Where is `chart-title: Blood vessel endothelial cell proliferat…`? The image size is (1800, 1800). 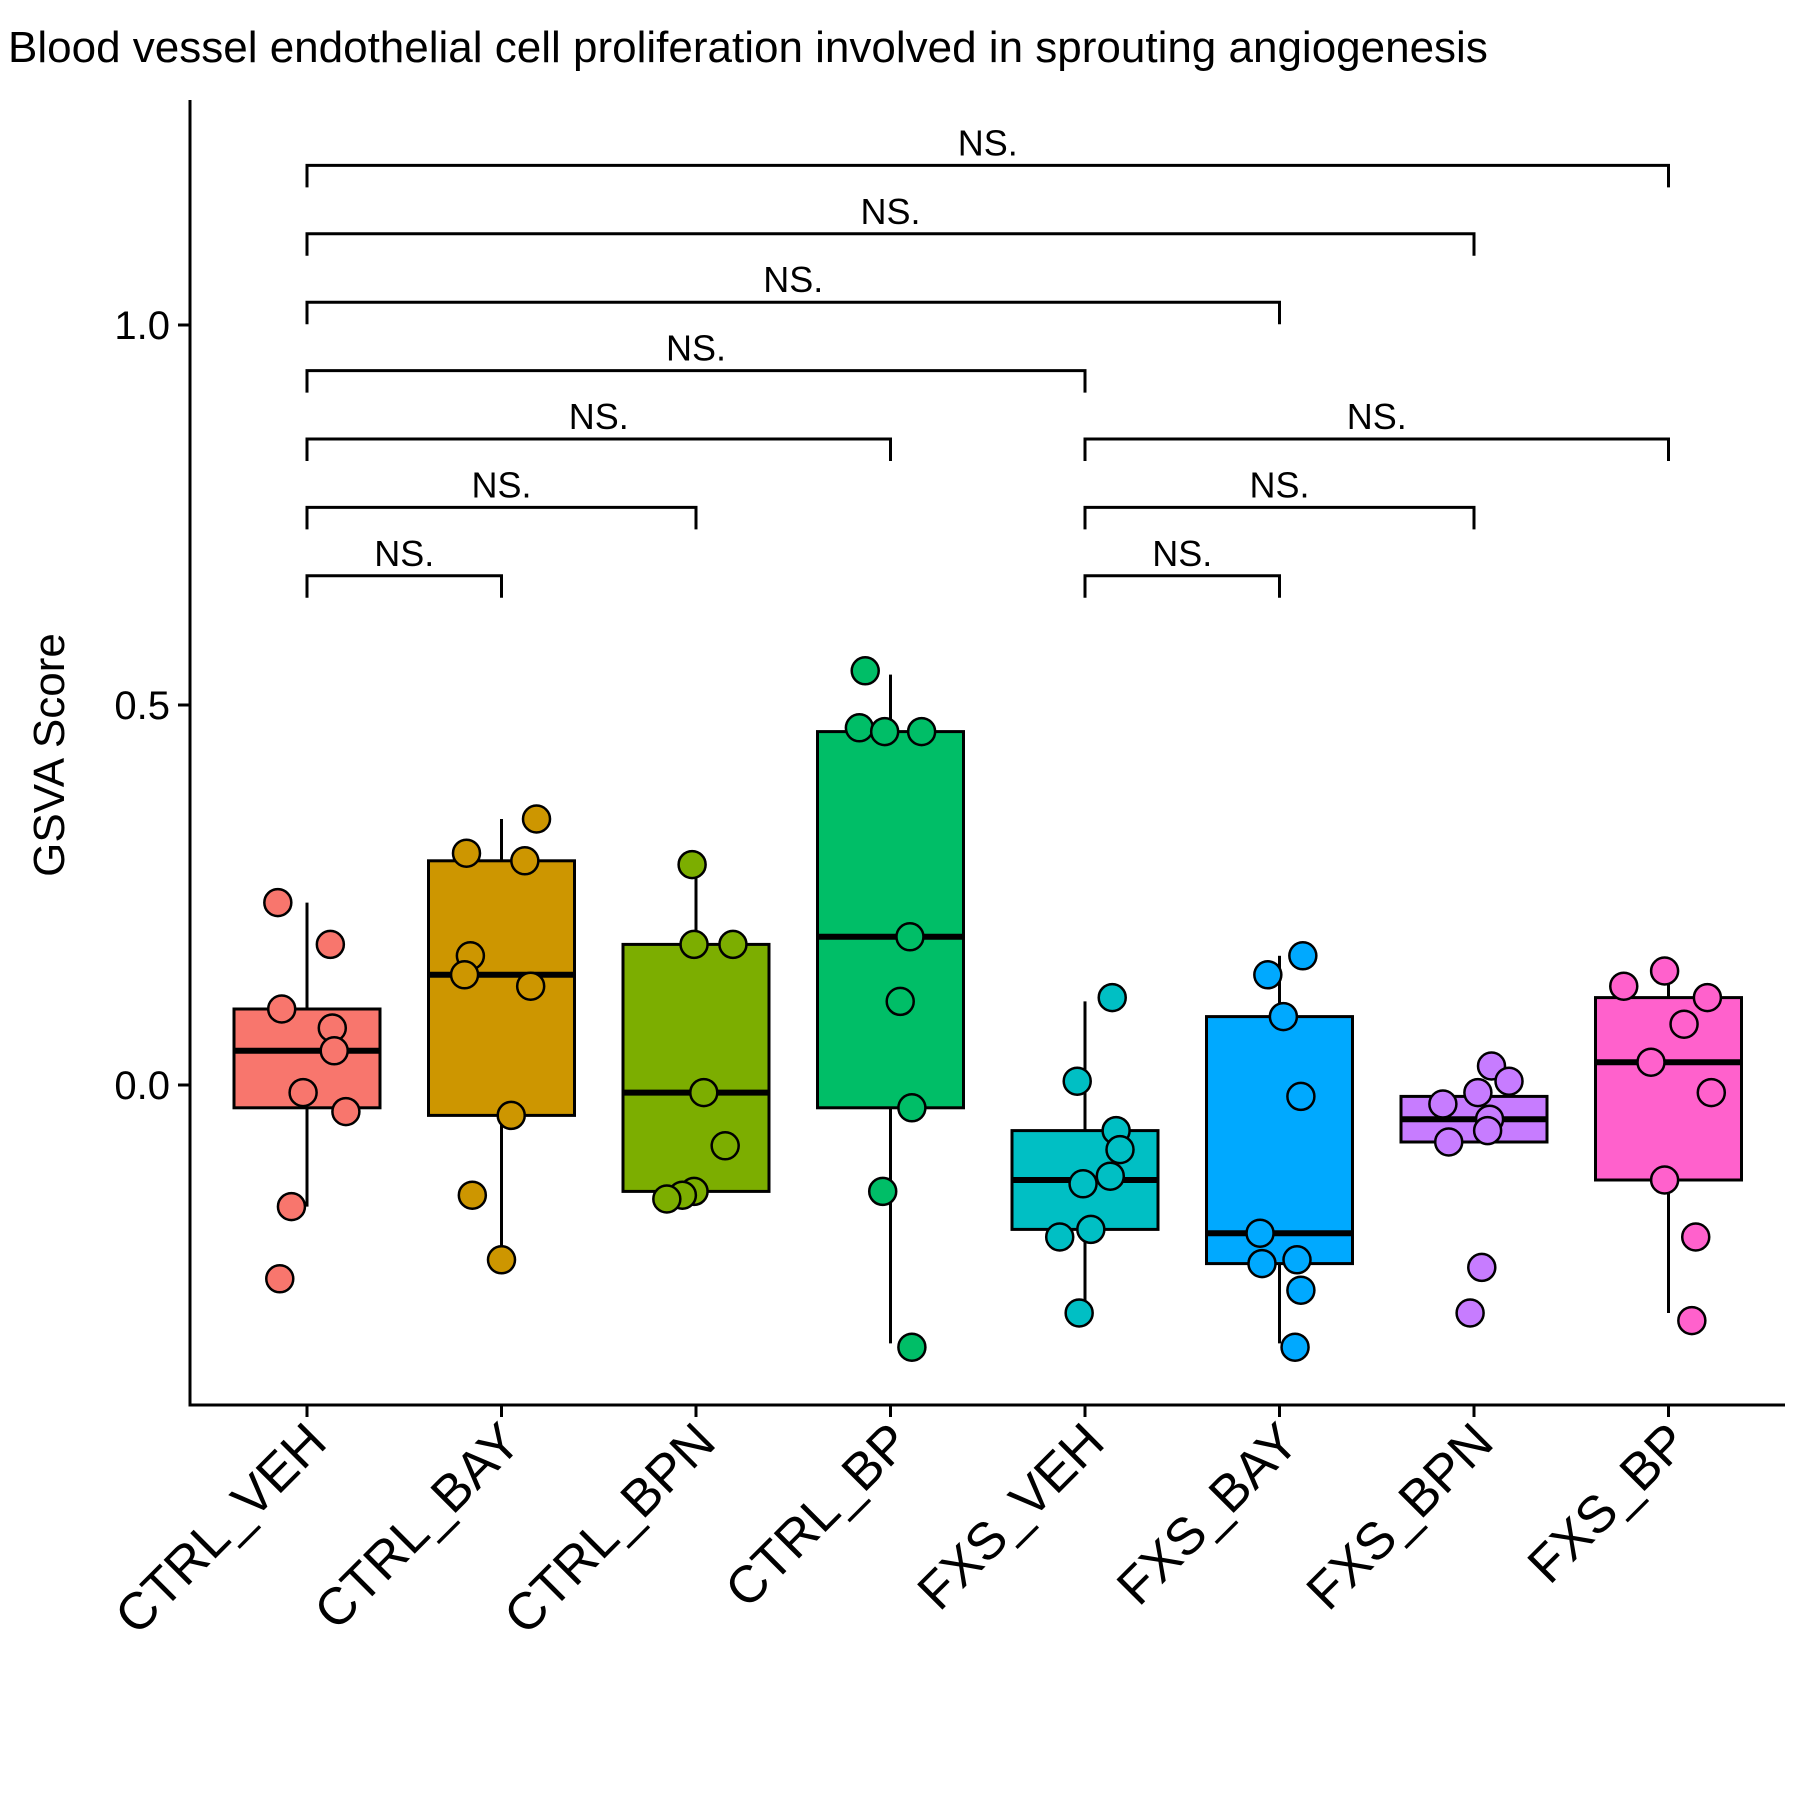 chart-title: Blood vessel endothelial cell proliferat… is located at coordinates (748, 47).